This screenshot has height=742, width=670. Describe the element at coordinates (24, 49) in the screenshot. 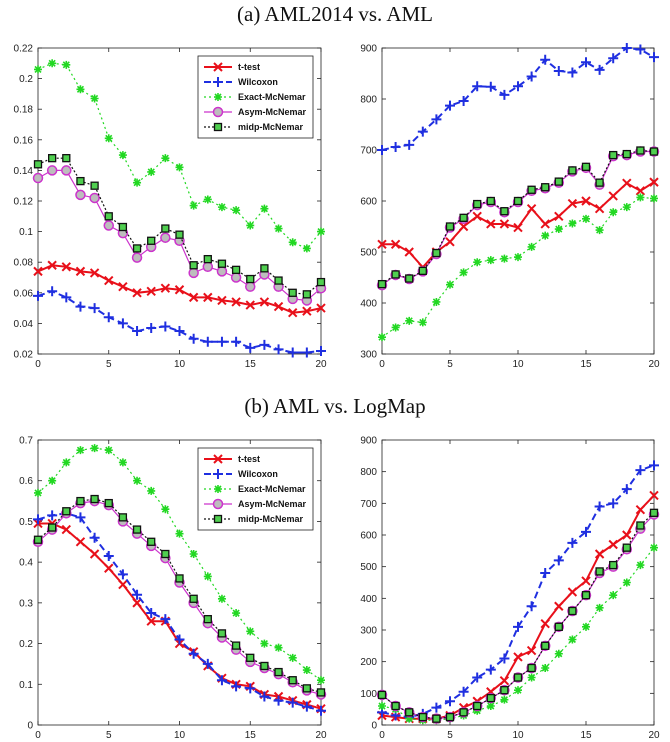

I see `y-tick-label: 0.22` at that location.